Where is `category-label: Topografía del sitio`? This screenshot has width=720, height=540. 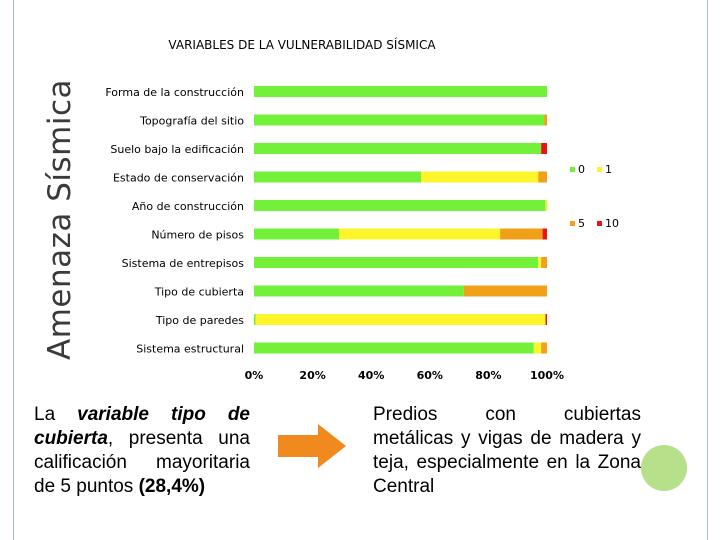 category-label: Topografía del sitio is located at coordinates (191, 121).